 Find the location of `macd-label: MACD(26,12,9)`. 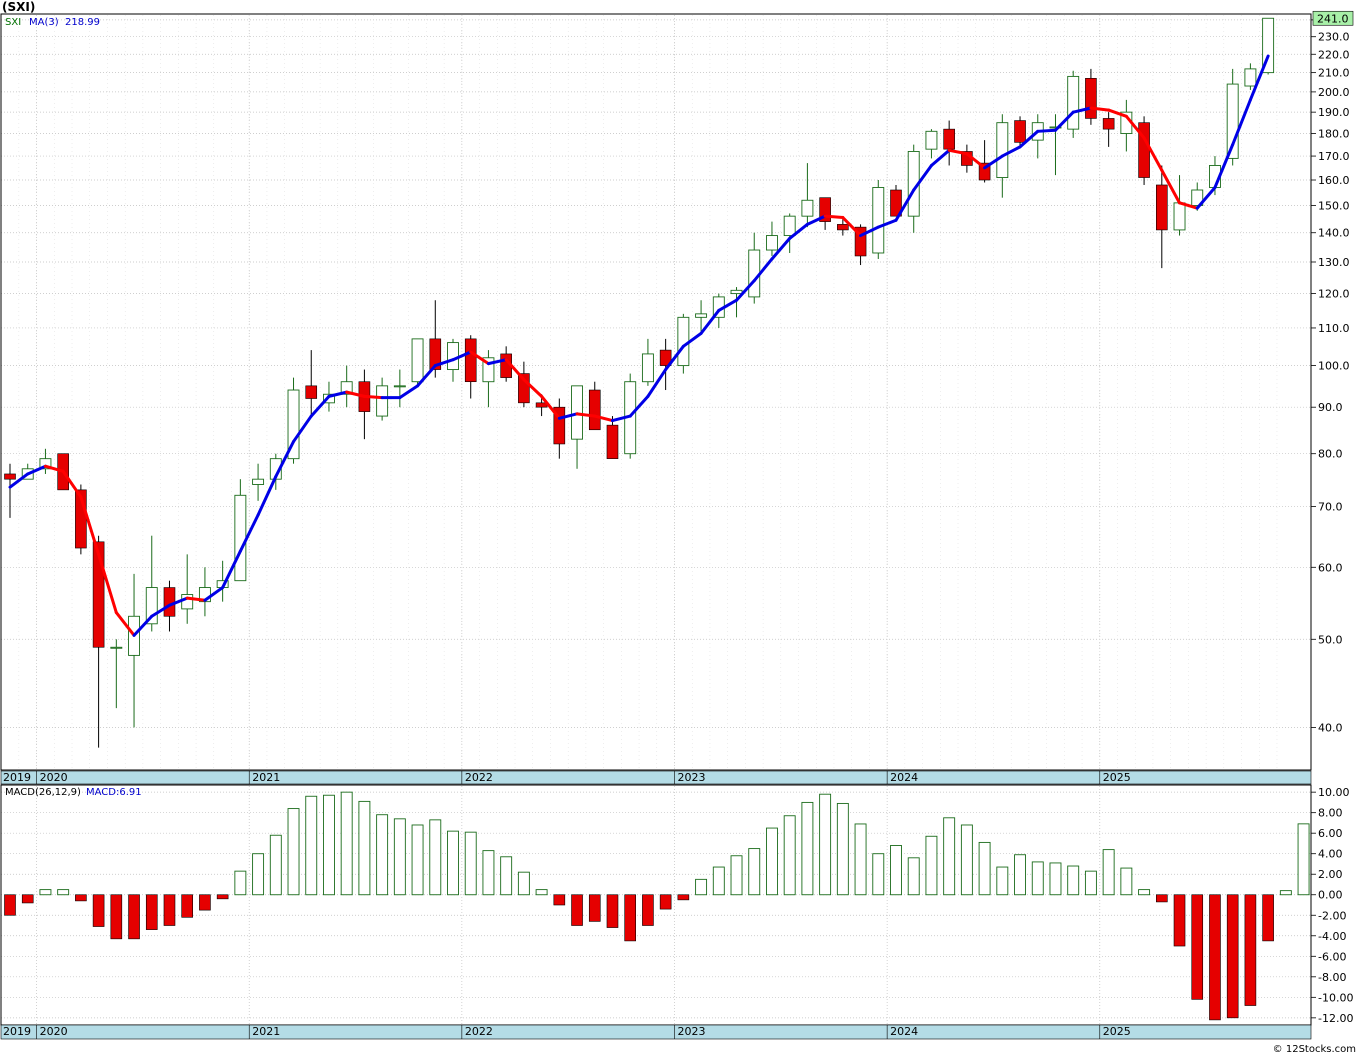

macd-label: MACD(26,12,9) is located at coordinates (43, 792).